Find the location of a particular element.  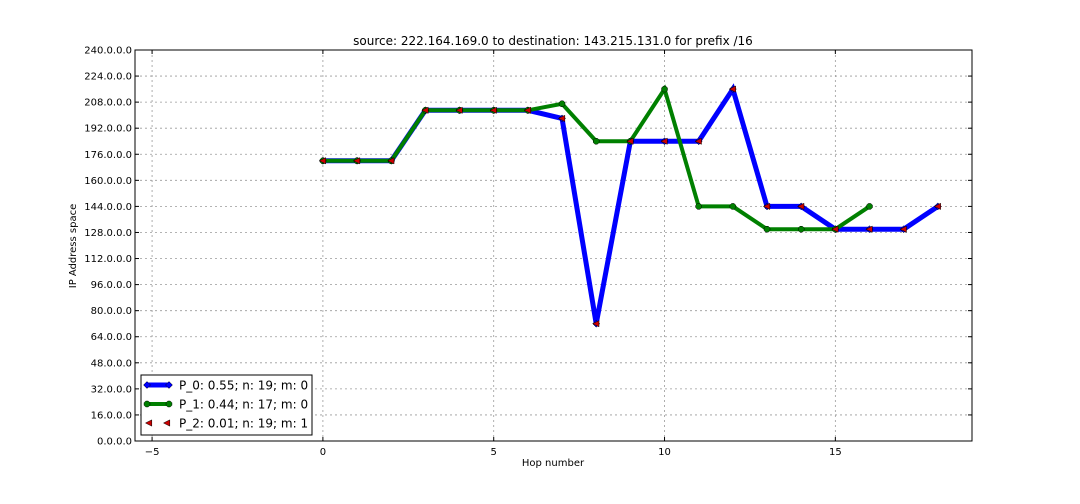

y-tick-label: 240.0.0.0 is located at coordinates (108, 51).